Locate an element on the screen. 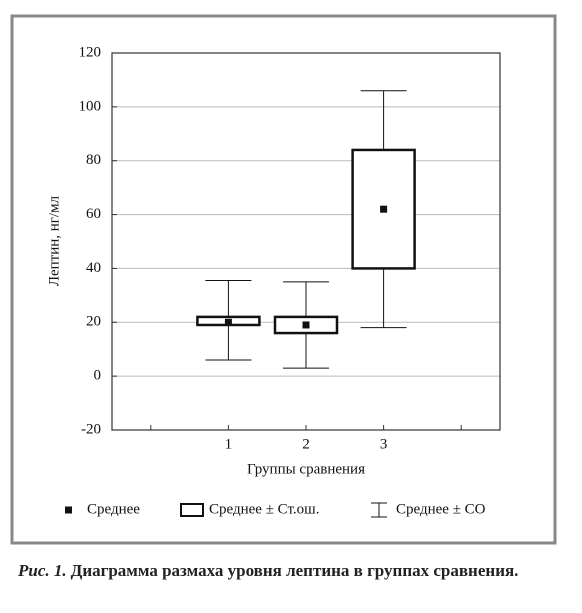  y-tick-label: 120 is located at coordinates (90, 52).